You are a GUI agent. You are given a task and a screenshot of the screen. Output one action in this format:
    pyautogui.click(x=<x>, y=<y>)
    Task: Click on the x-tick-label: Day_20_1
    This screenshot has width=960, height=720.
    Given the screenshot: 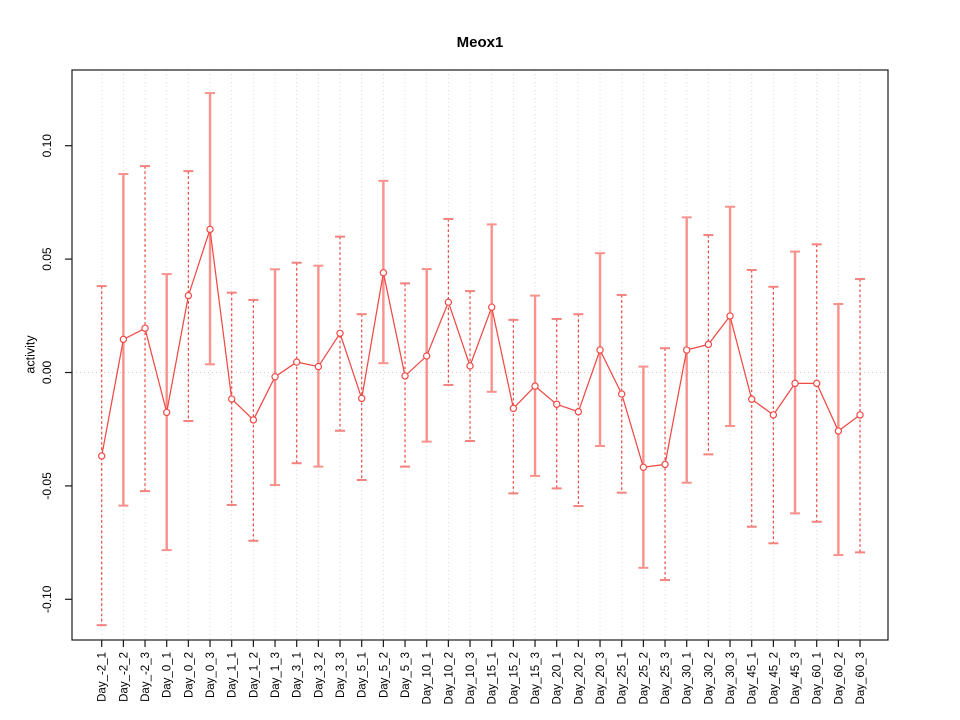 What is the action you would take?
    pyautogui.click(x=558, y=678)
    